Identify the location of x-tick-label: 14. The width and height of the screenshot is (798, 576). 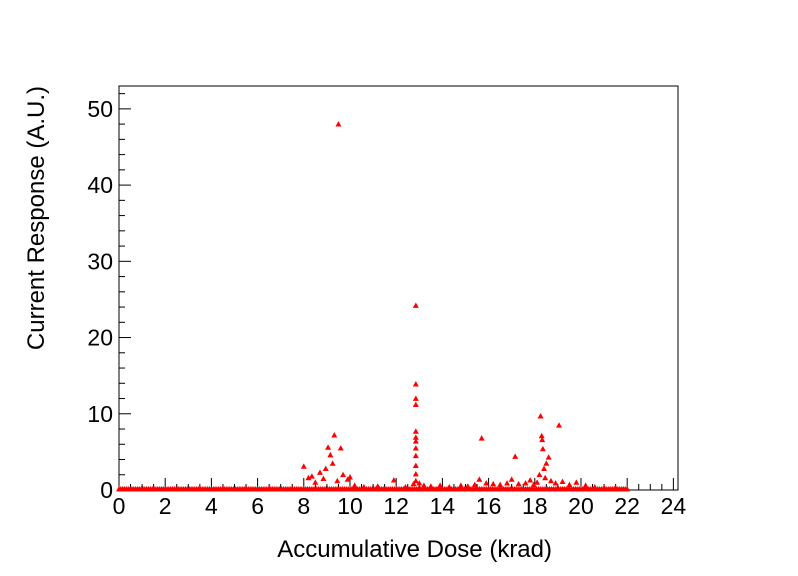
(443, 506).